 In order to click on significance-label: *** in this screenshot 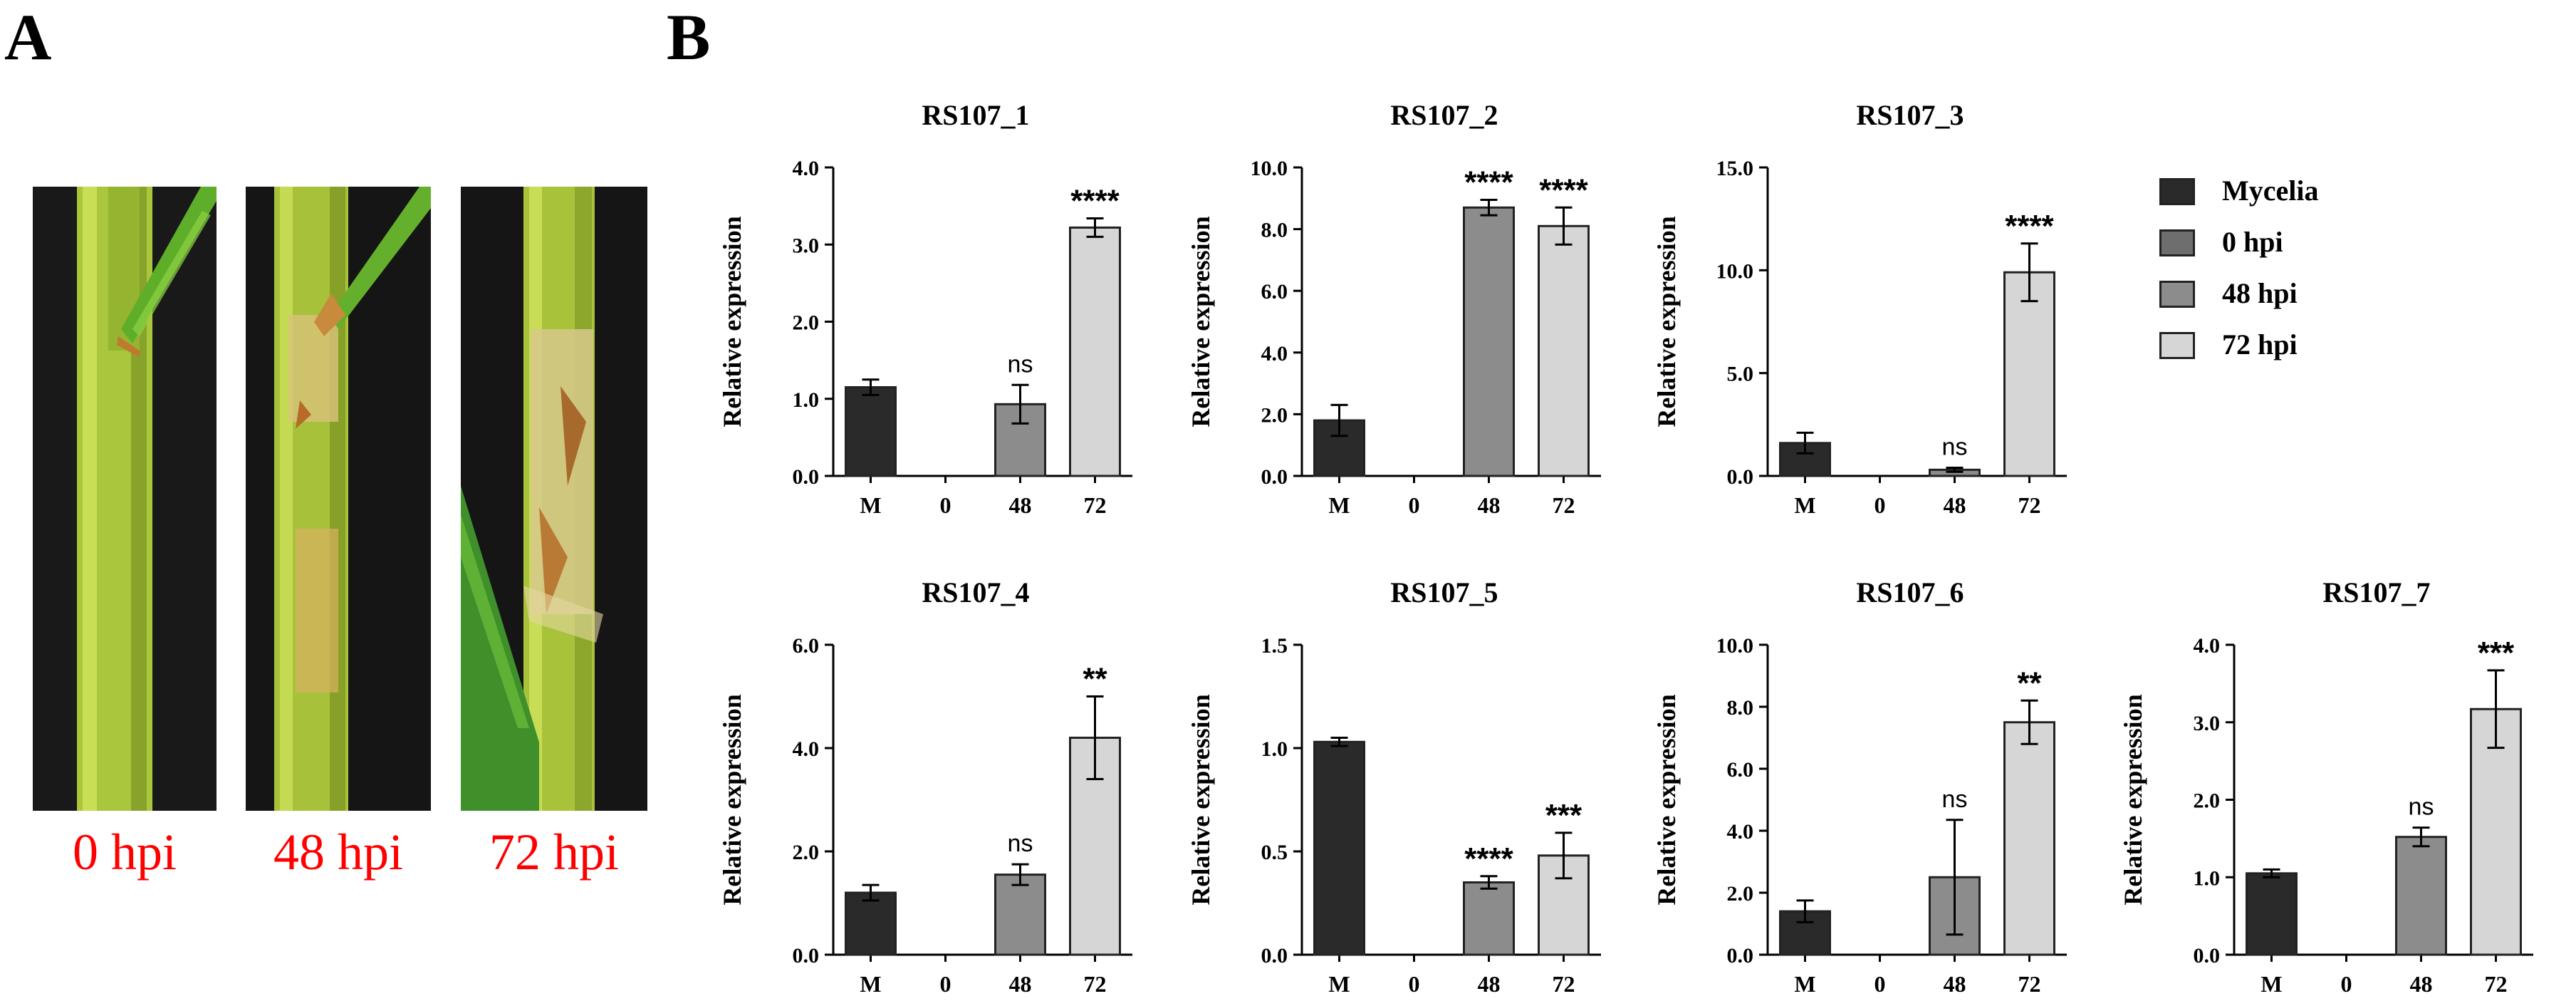, I will do `click(1563, 815)`.